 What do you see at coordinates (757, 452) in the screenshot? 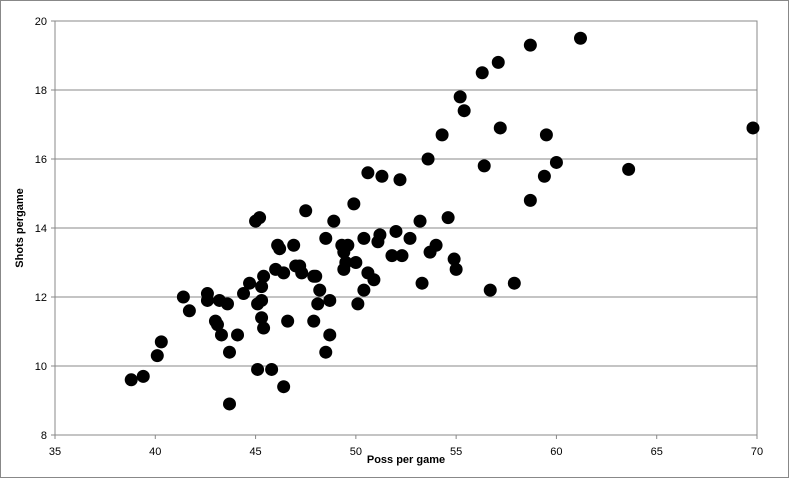
I see `x-tick-label: 70` at bounding box center [757, 452].